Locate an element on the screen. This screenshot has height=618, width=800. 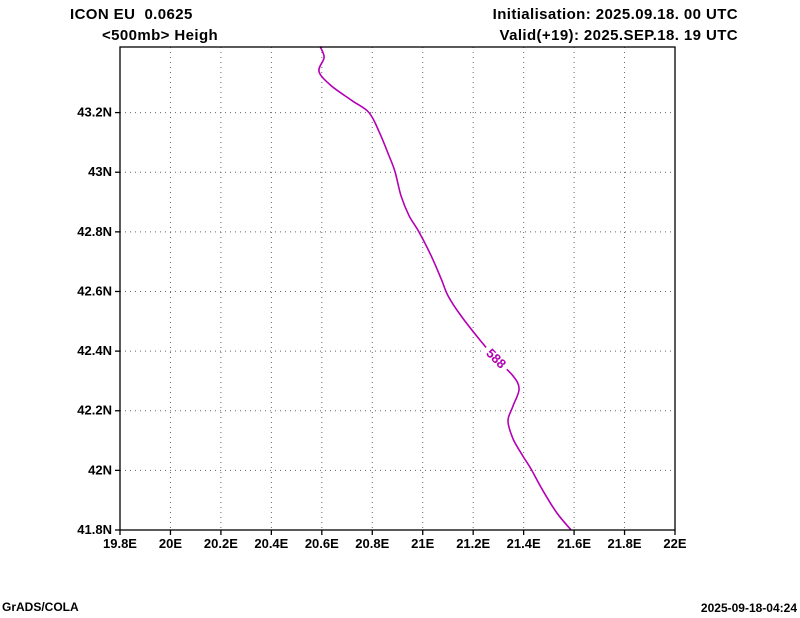
y-tick-label: 42.2N is located at coordinates (94, 410).